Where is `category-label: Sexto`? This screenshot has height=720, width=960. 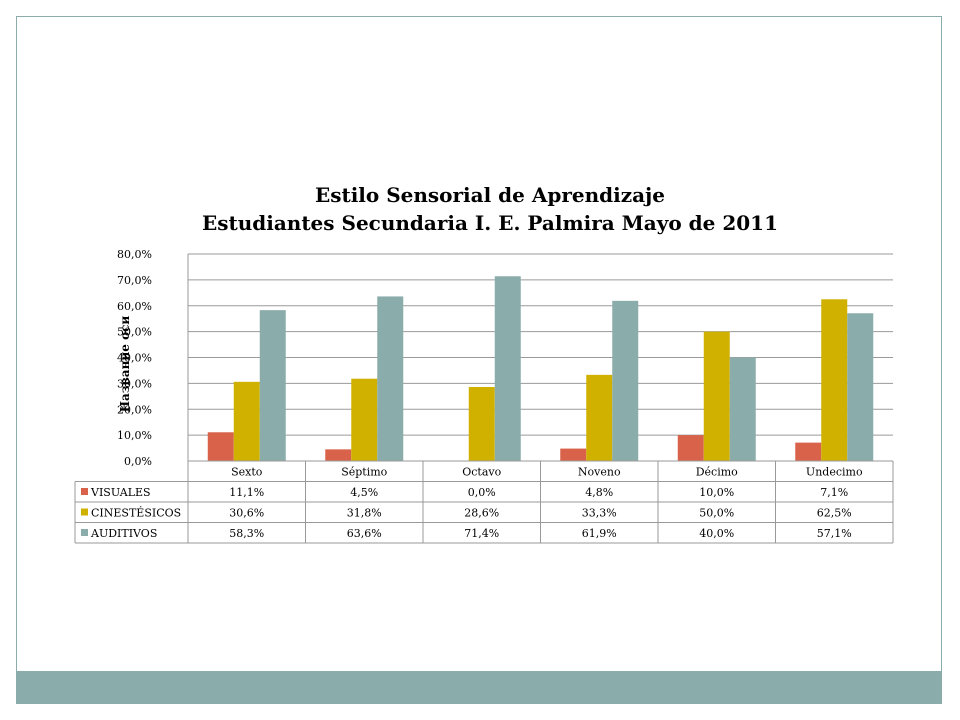 category-label: Sexto is located at coordinates (247, 472).